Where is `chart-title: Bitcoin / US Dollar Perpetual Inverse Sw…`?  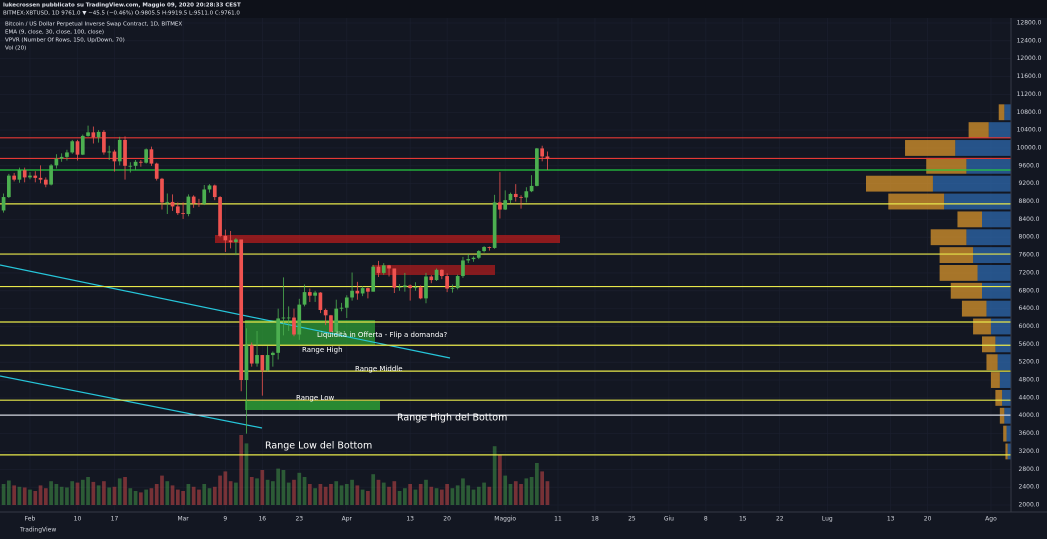 chart-title: Bitcoin / US Dollar Perpetual Inverse Sw… is located at coordinates (93, 25).